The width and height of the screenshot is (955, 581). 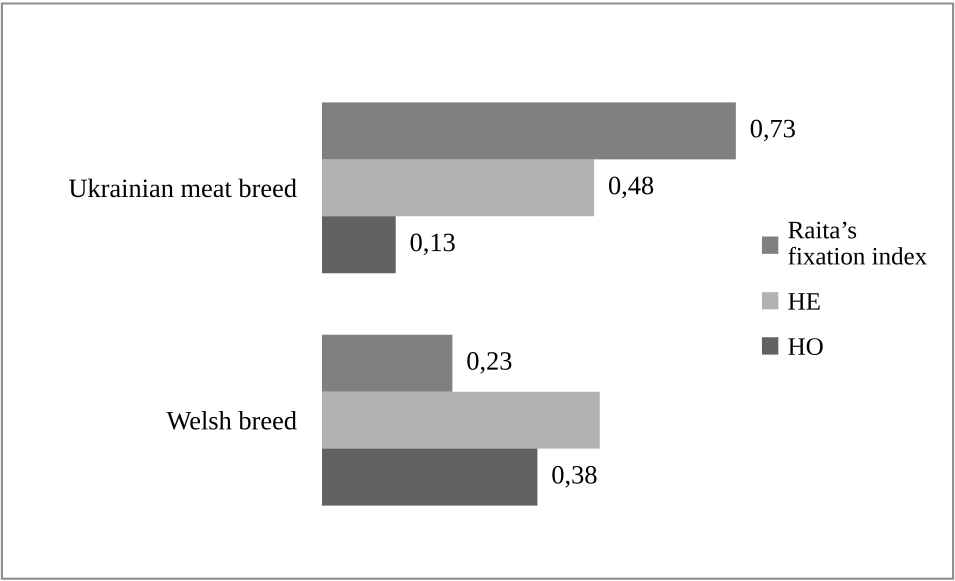 What do you see at coordinates (805, 346) in the screenshot?
I see `legend-label: HO` at bounding box center [805, 346].